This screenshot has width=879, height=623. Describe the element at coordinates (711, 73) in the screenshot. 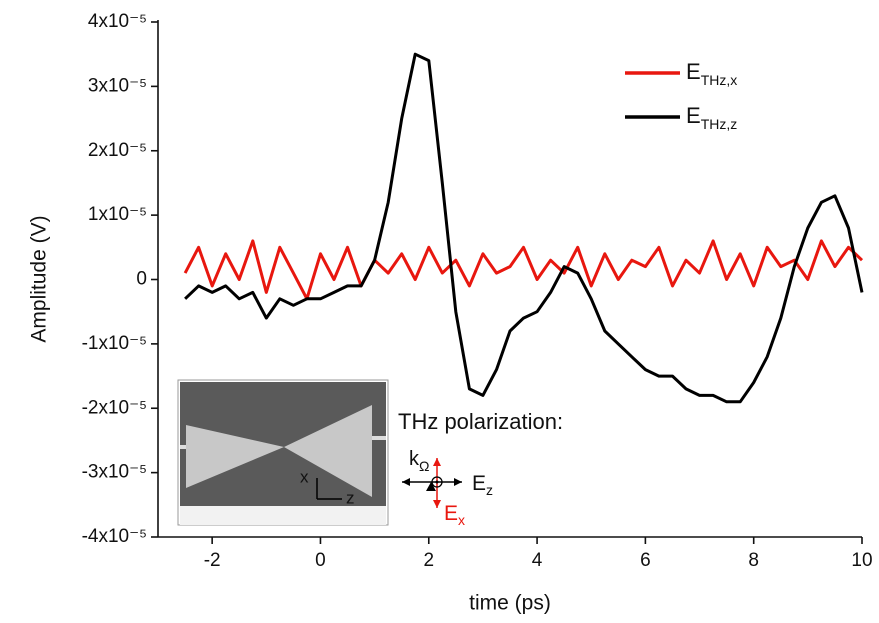

I see `legend-label: ETHz,x` at that location.